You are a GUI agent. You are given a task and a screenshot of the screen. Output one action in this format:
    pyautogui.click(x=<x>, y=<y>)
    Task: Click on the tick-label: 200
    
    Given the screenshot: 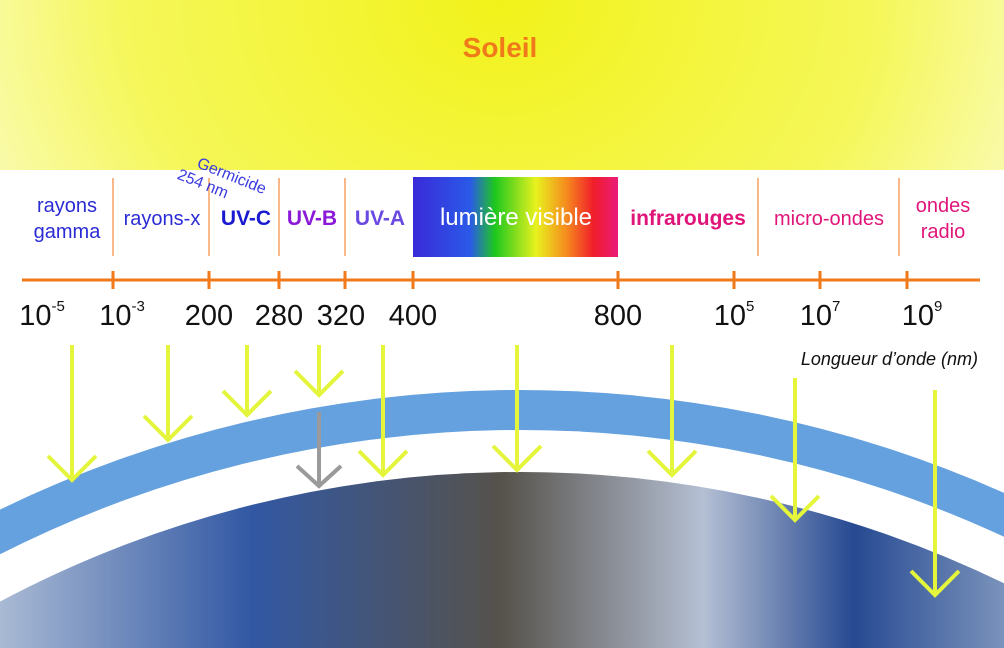 What is the action you would take?
    pyautogui.click(x=209, y=316)
    